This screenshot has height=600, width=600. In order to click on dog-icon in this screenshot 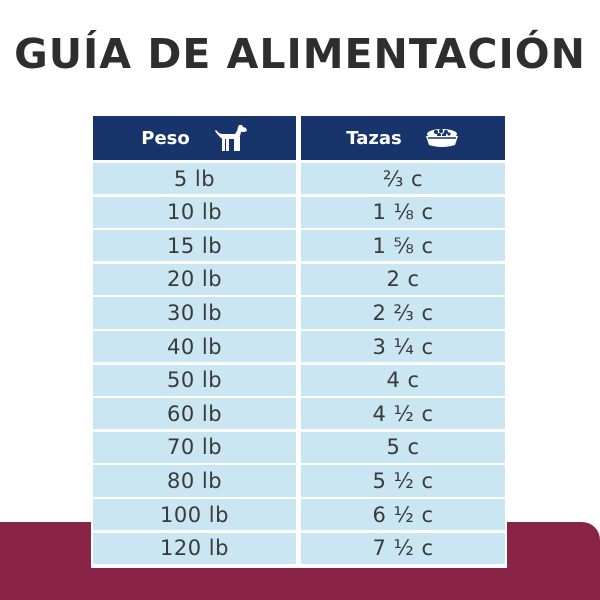, I will do `click(230, 138)`.